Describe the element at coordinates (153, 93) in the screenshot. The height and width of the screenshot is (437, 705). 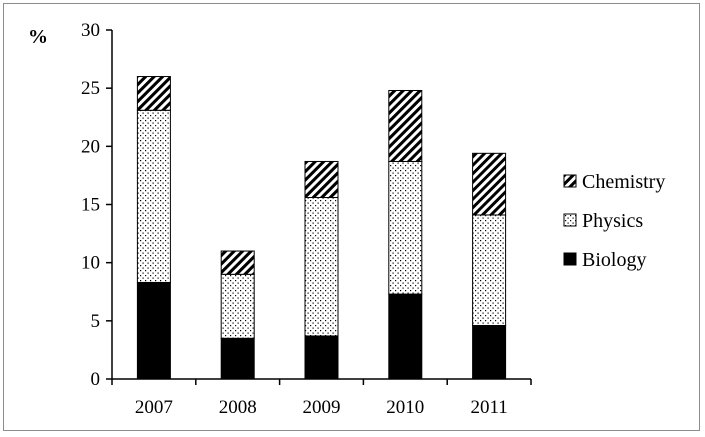
I see `bar-chemistry-2007` at that location.